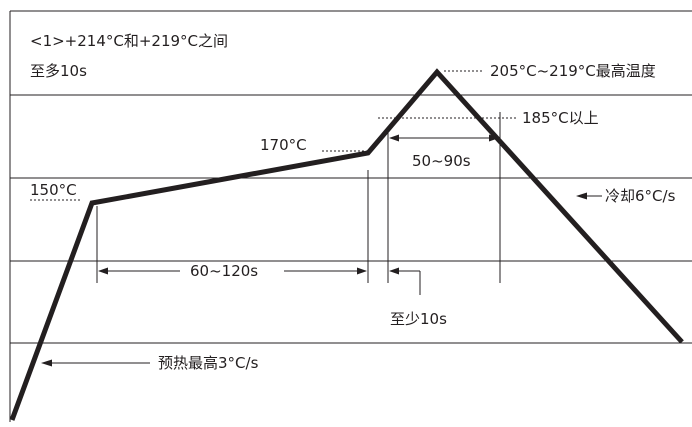 The width and height of the screenshot is (692, 427). What do you see at coordinates (208, 363) in the screenshot?
I see `preheat-label: 预热最高3°C/s` at bounding box center [208, 363].